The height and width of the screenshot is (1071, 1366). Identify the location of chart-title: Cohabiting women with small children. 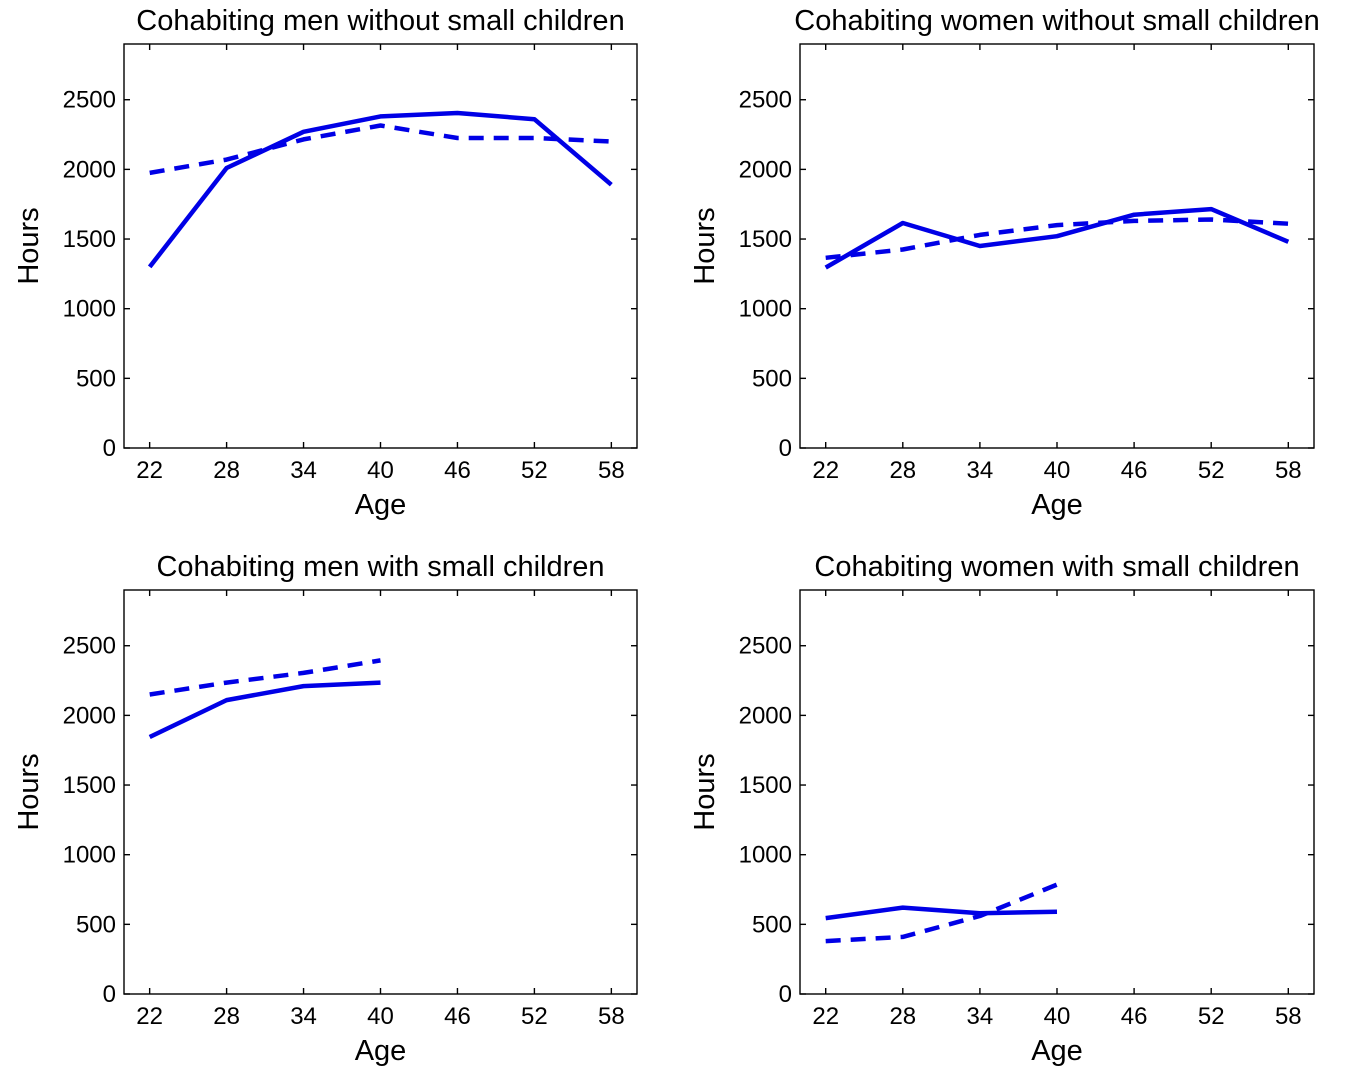
(1056, 567).